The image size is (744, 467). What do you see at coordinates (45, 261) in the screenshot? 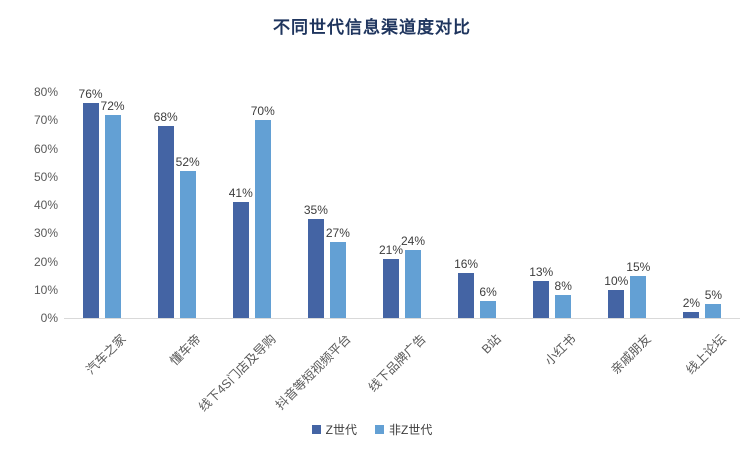
I see `y-tick-label: 20%` at bounding box center [45, 261].